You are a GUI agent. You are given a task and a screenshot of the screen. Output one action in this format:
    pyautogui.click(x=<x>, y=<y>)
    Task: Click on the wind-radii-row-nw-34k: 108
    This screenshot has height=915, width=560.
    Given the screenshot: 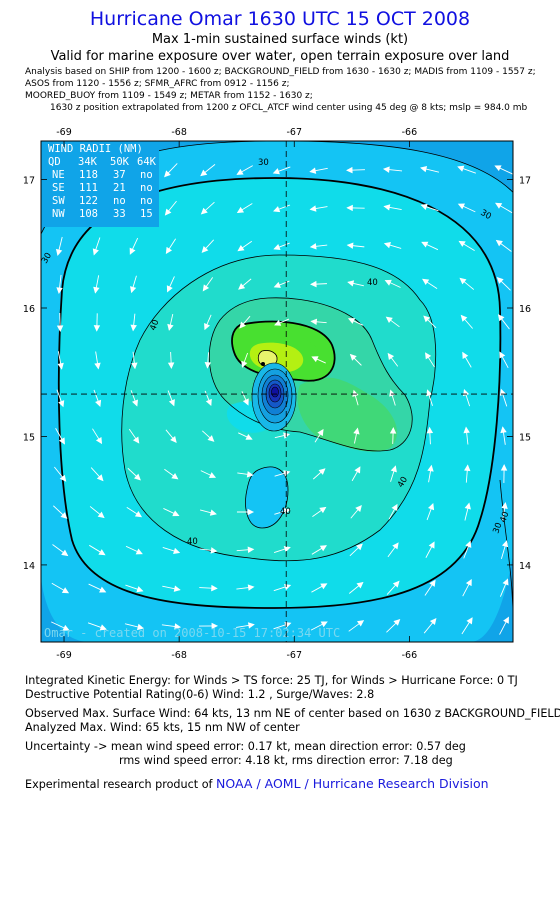 What is the action you would take?
    pyautogui.click(x=88, y=214)
    